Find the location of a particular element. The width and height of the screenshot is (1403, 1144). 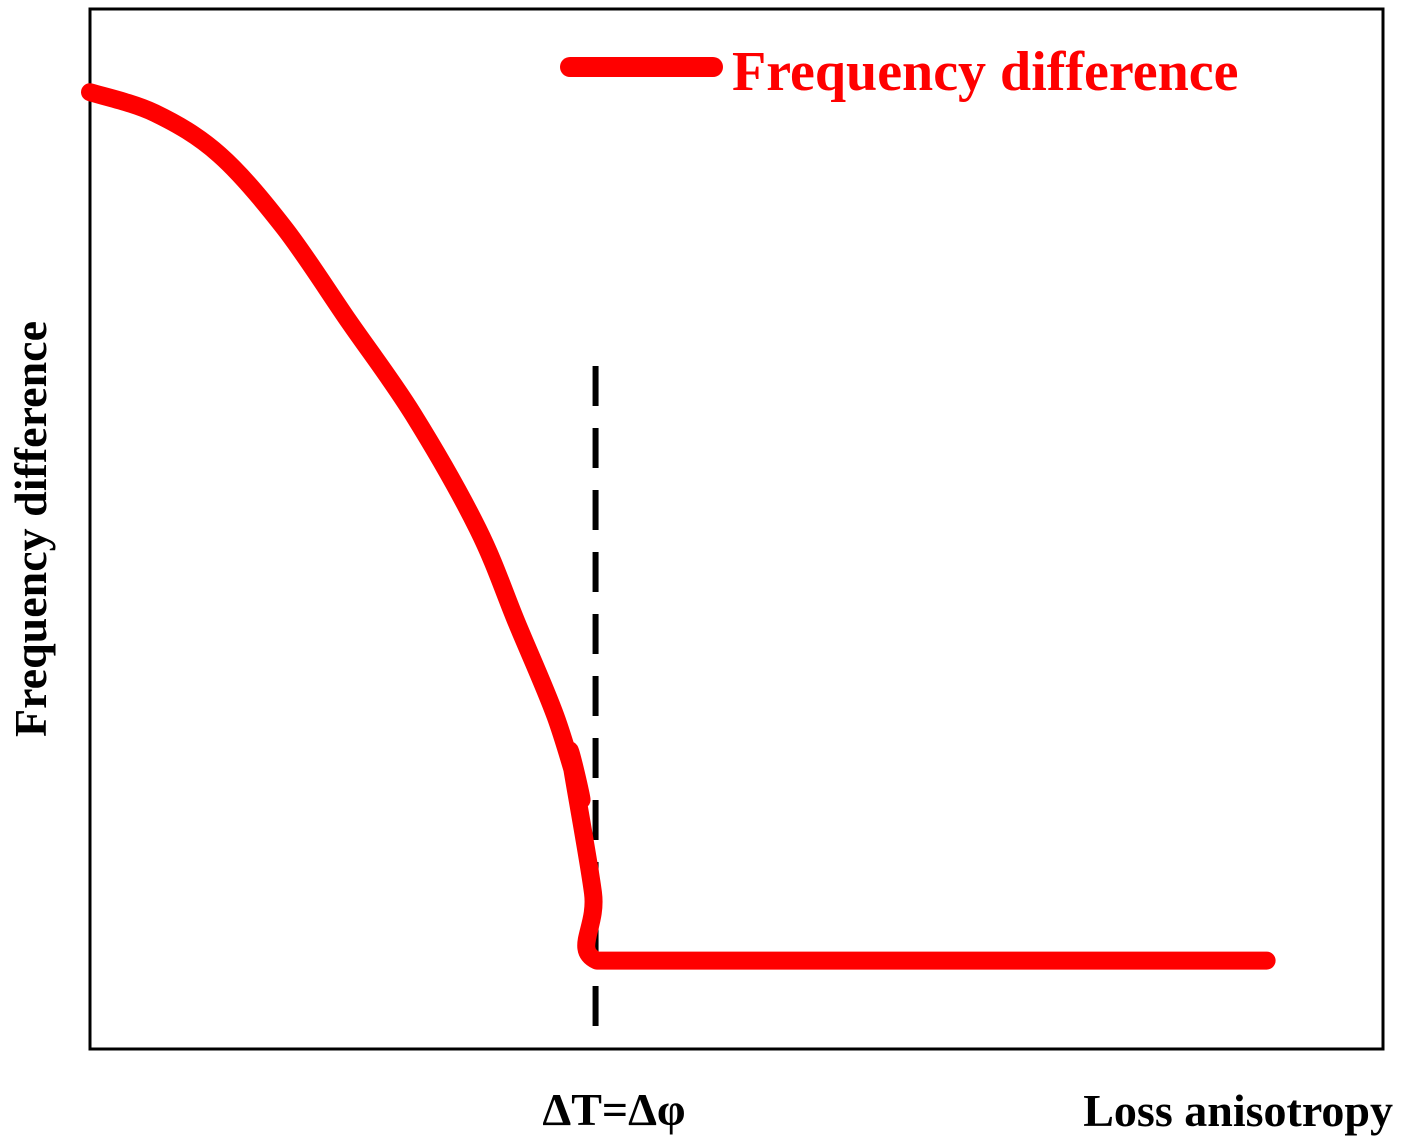

threshold-label: ΔT=Δφ is located at coordinates (613, 1109).